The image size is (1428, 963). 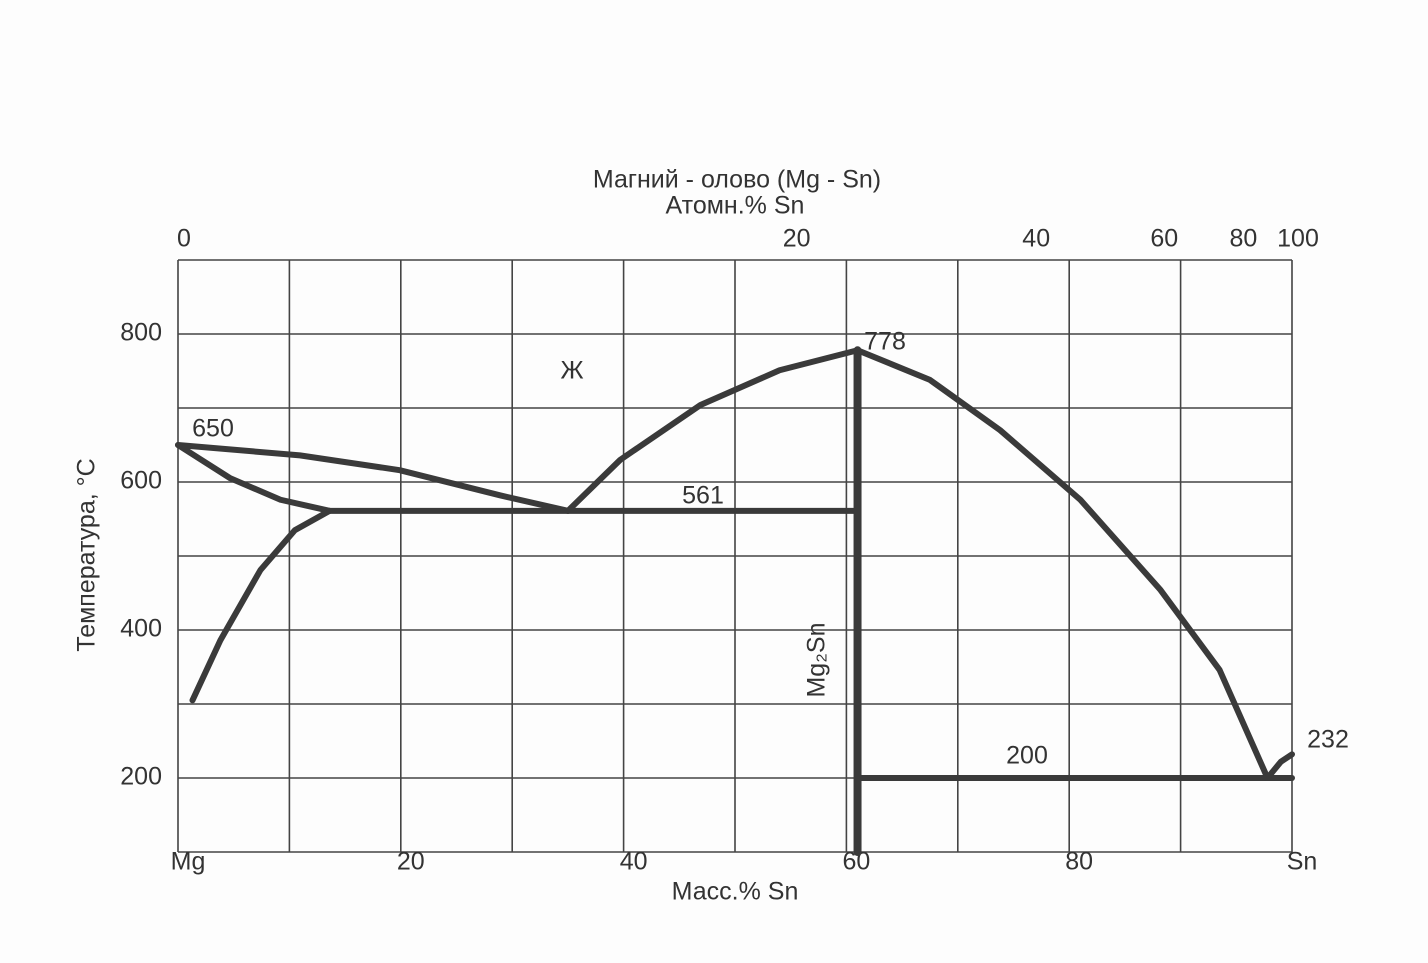 I want to click on y-tick-label: 400, so click(x=141, y=629).